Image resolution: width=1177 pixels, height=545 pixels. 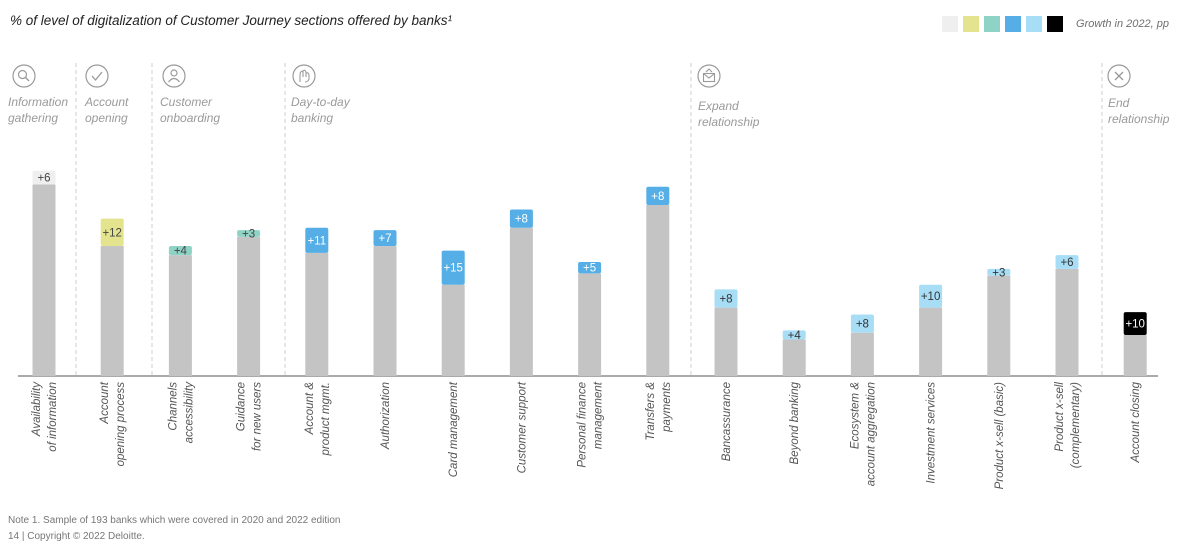 I want to click on stage-label: End, so click(x=1119, y=103).